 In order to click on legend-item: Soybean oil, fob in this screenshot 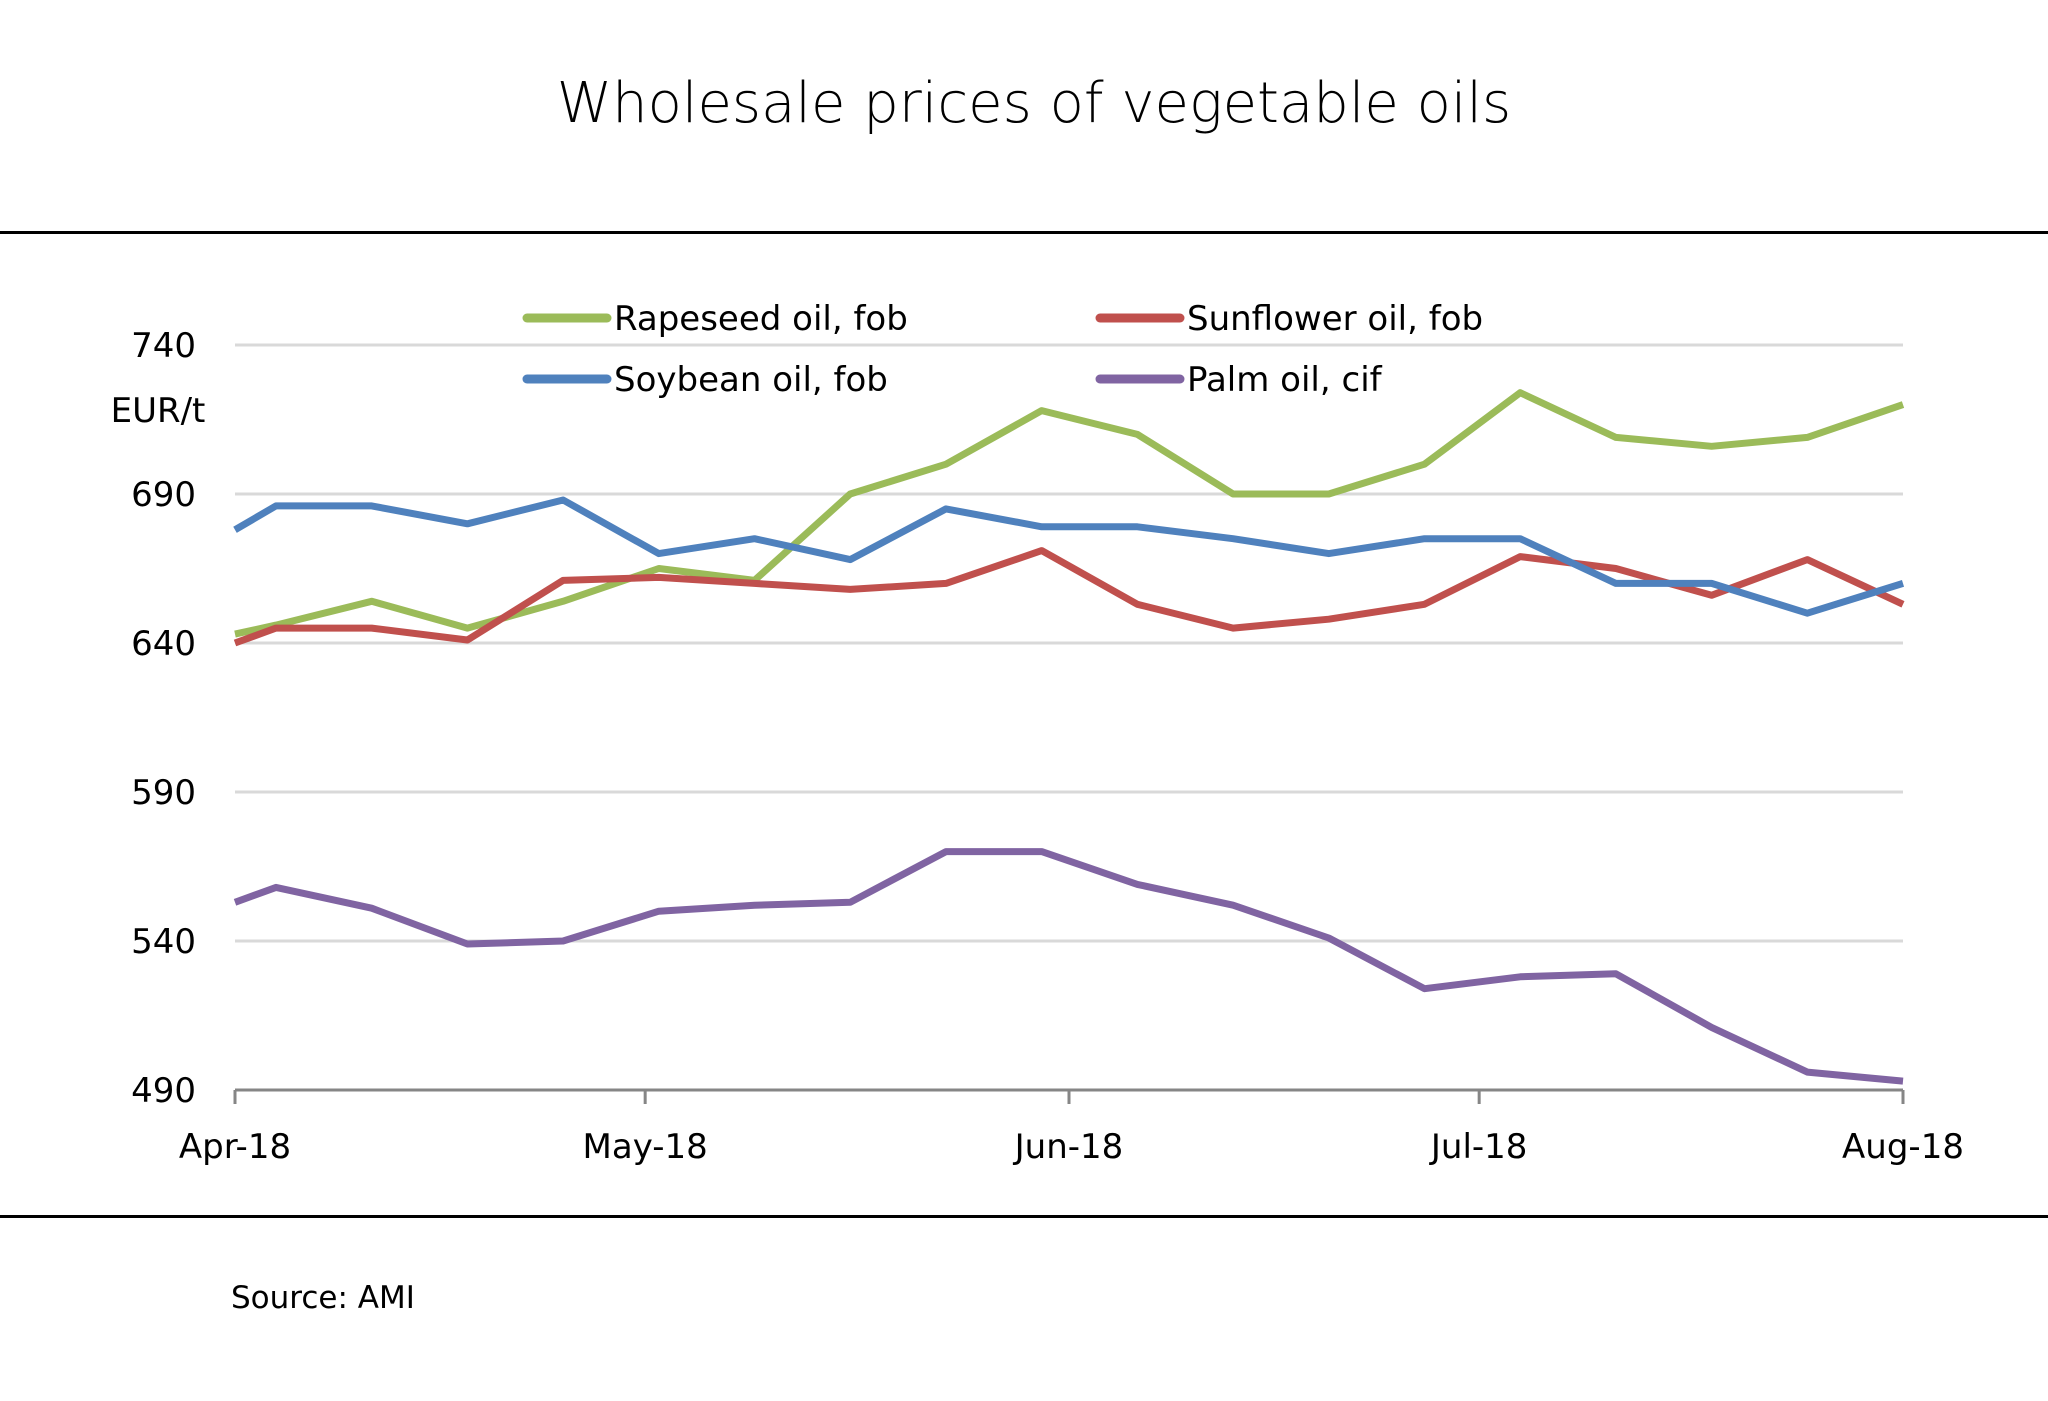, I will do `click(705, 380)`.